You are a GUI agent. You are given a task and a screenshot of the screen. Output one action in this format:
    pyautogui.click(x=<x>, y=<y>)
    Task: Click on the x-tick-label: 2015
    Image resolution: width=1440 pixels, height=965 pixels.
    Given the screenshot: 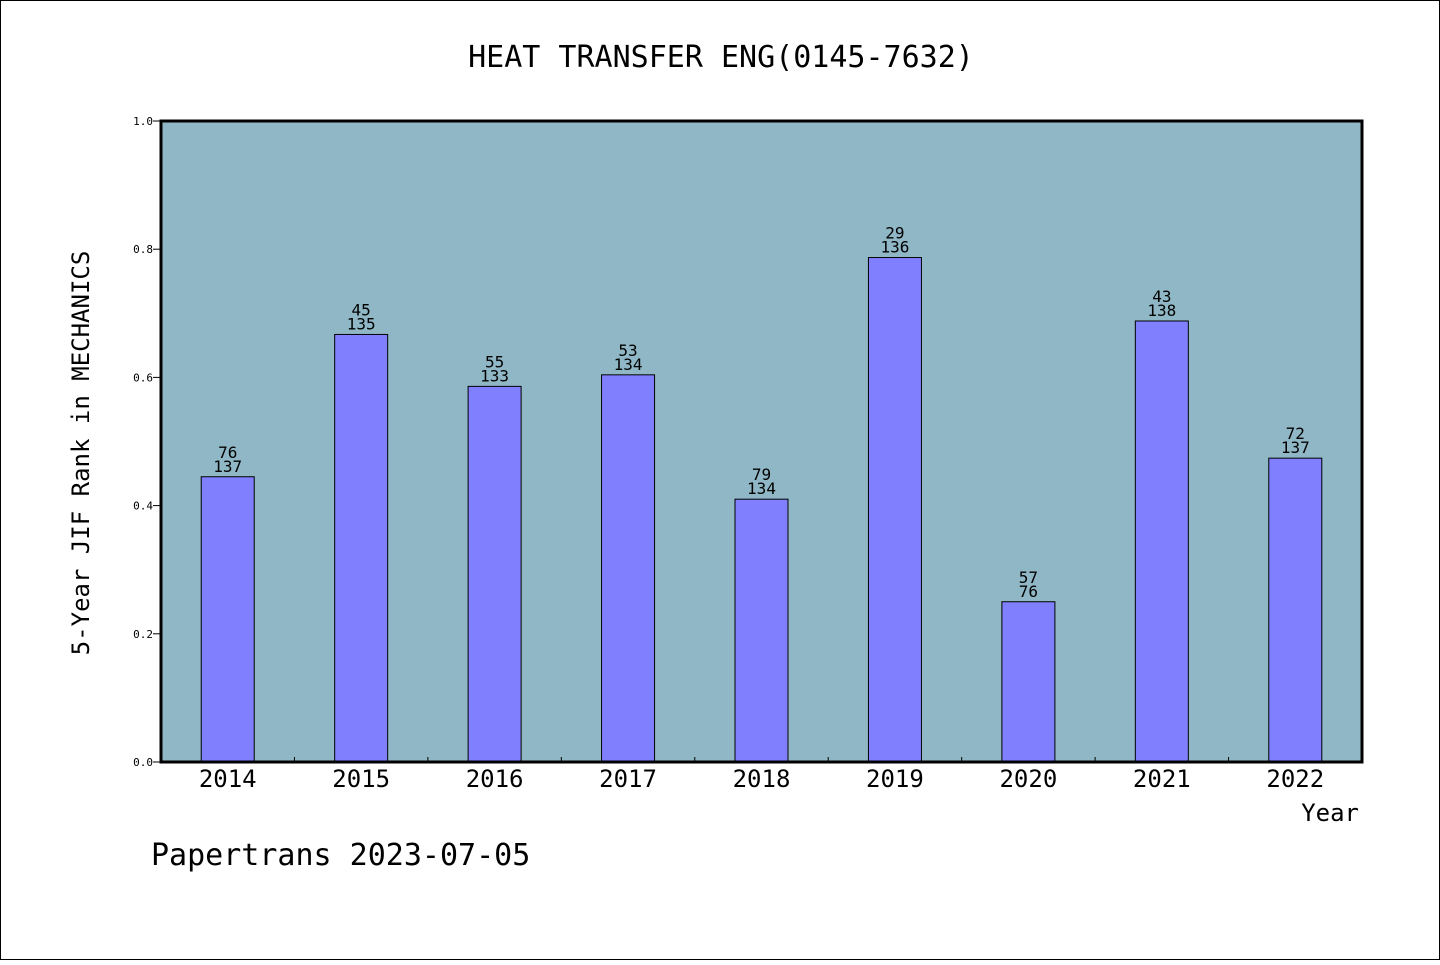 What is the action you would take?
    pyautogui.click(x=361, y=779)
    